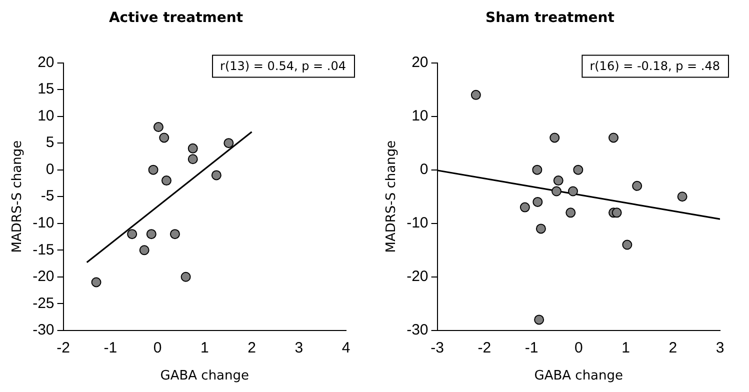 The image size is (749, 392). I want to click on y-tick-label: -15, so click(43, 249).